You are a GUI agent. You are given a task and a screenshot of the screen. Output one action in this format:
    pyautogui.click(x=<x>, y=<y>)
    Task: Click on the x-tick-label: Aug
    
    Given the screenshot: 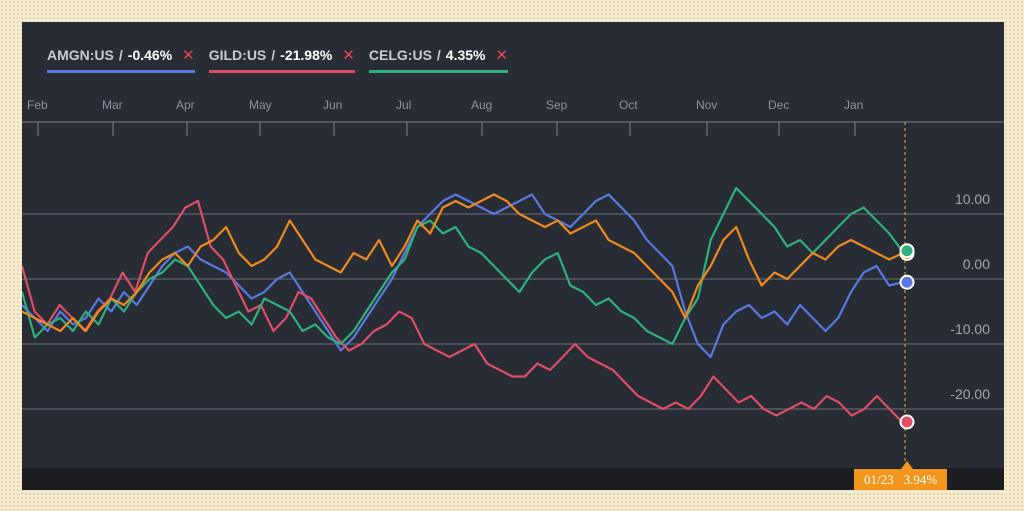 What is the action you would take?
    pyautogui.click(x=481, y=105)
    